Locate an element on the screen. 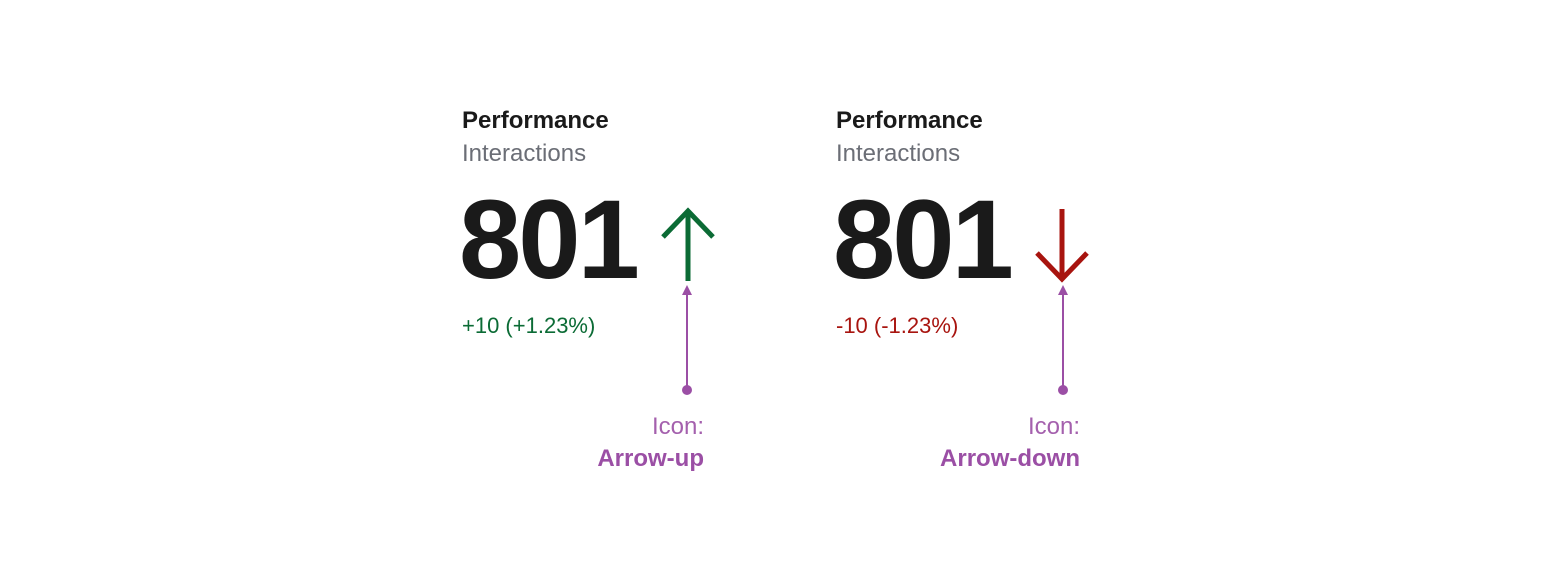 The image size is (1560, 577). arrow-up-icon is located at coordinates (688, 244).